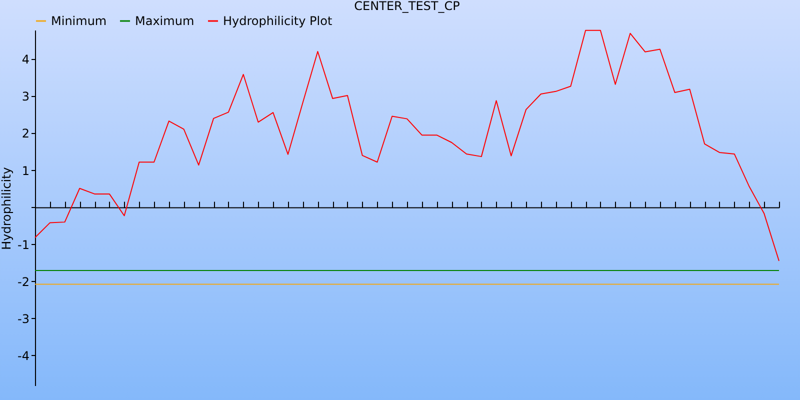 The height and width of the screenshot is (400, 800). What do you see at coordinates (277, 21) in the screenshot?
I see `legend-label: Hydrophilicity Plot` at bounding box center [277, 21].